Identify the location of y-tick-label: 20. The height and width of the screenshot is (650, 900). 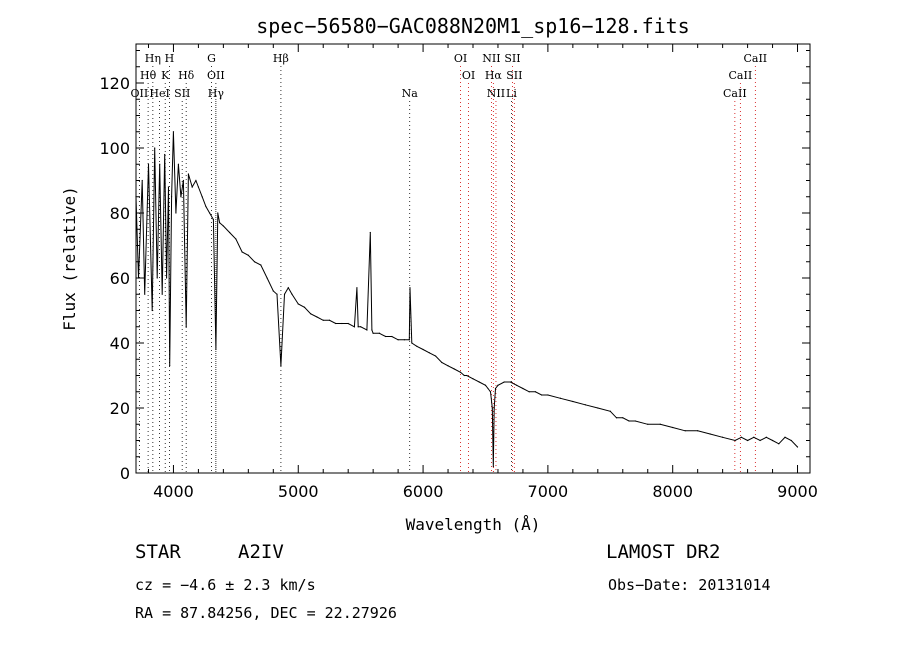
(120, 408).